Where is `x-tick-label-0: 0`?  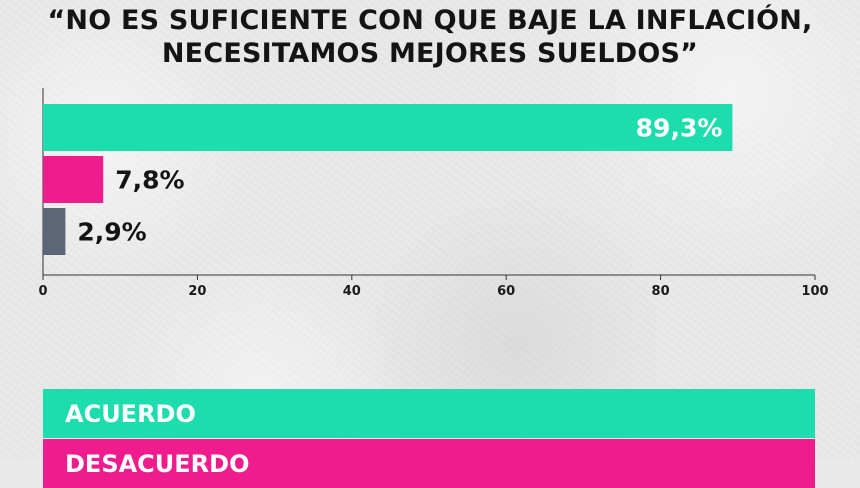 x-tick-label-0: 0 is located at coordinates (42, 291).